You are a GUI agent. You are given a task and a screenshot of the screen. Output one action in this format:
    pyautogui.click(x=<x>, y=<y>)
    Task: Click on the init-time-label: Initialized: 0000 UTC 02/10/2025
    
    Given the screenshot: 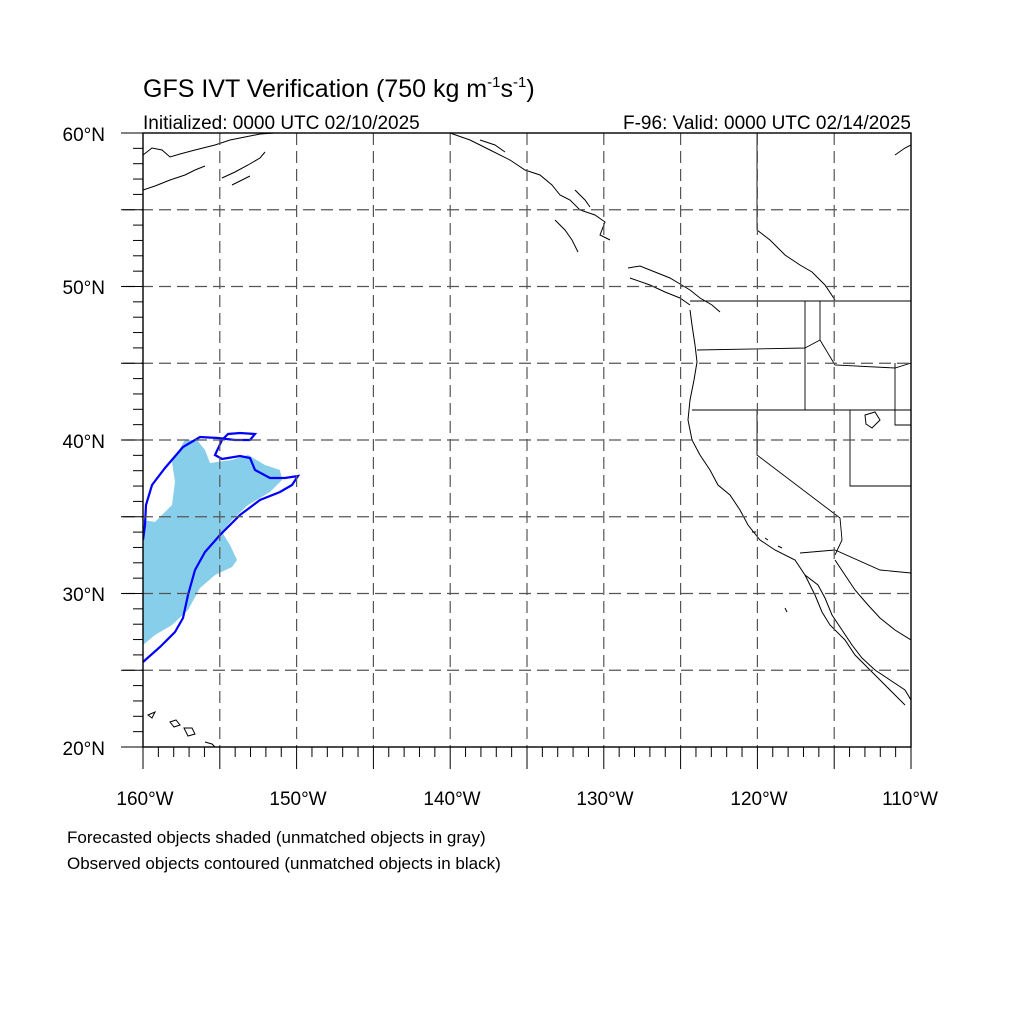 What is the action you would take?
    pyautogui.click(x=281, y=123)
    